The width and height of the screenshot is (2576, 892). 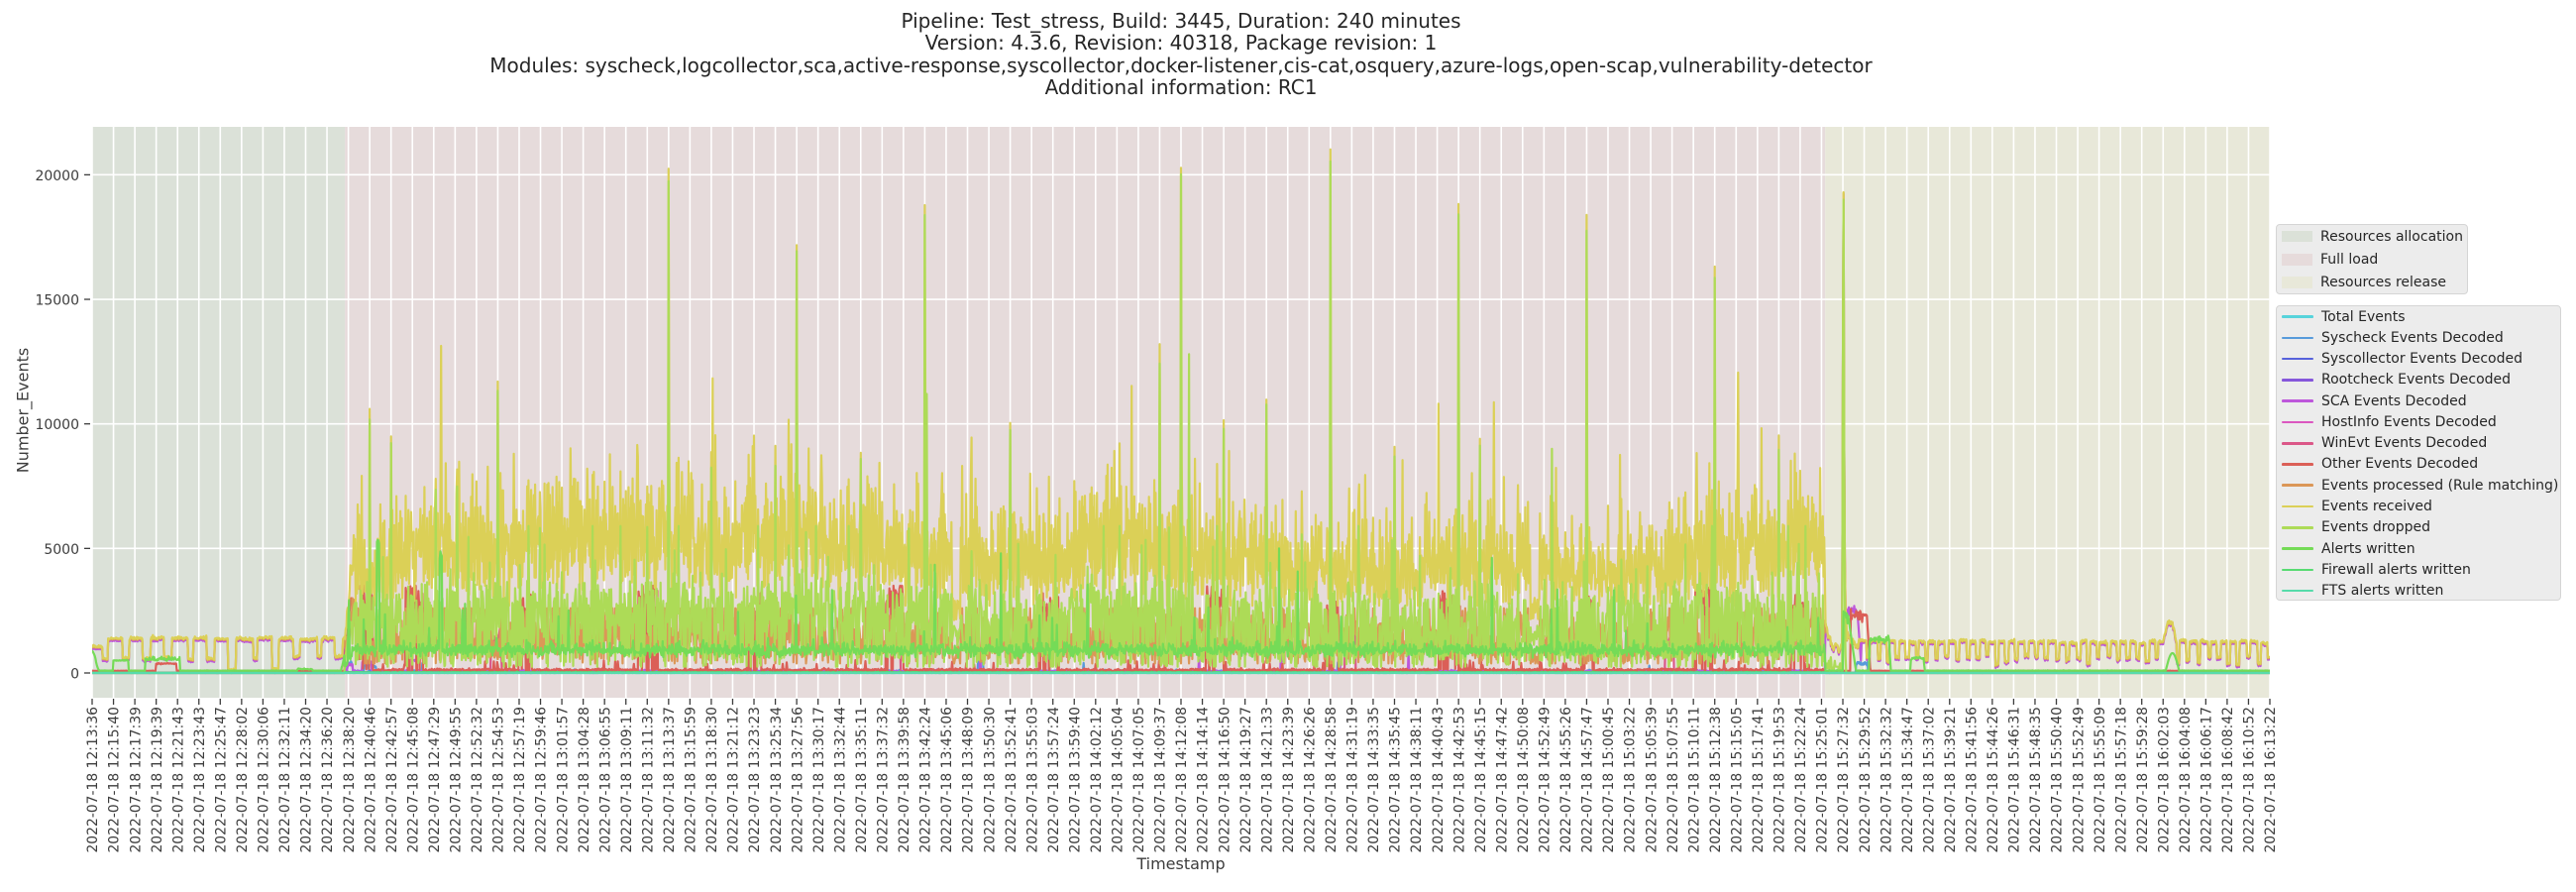 What do you see at coordinates (1119, 780) in the screenshot?
I see `x-tick-label: 2022-07-18 14:05:04` at bounding box center [1119, 780].